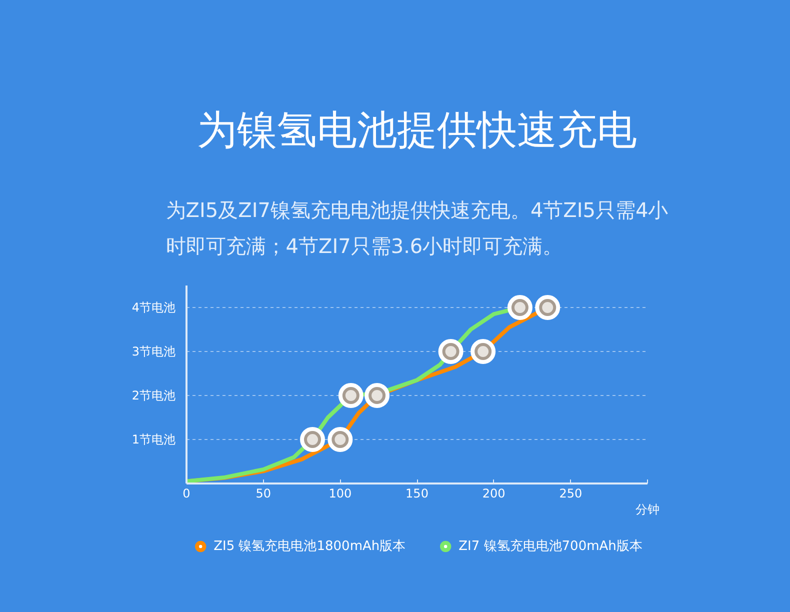 The image size is (790, 612). Describe the element at coordinates (310, 546) in the screenshot. I see `legend-label: ZI5 镍氢充电电池1800mAh版本` at that location.